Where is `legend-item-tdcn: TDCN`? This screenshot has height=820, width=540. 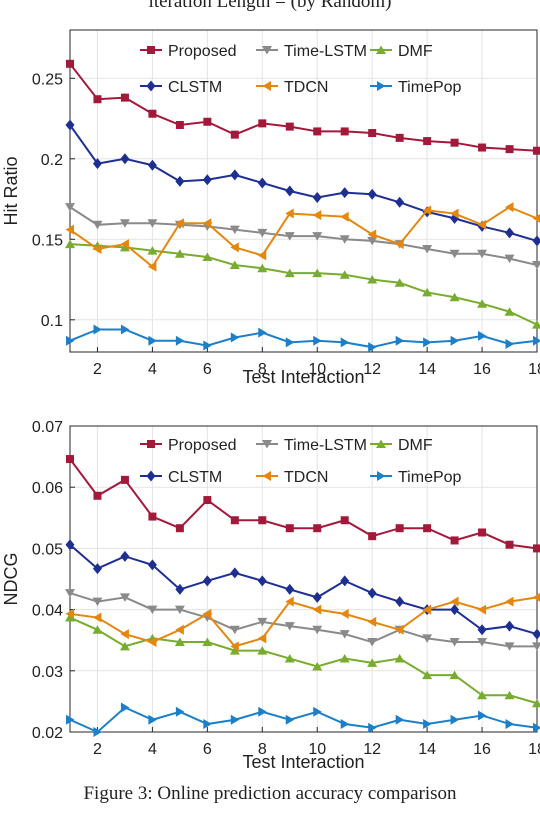 legend-item-tdcn: TDCN is located at coordinates (292, 87).